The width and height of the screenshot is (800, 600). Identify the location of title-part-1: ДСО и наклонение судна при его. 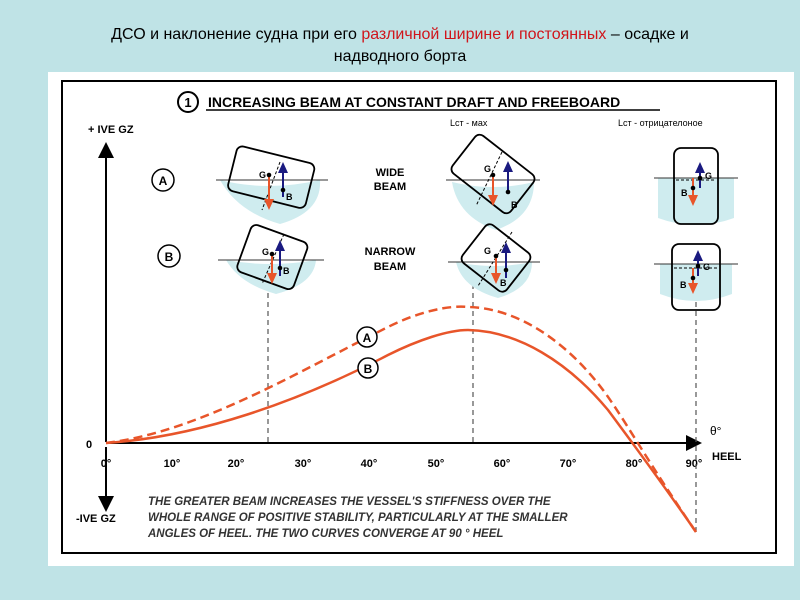
(236, 34).